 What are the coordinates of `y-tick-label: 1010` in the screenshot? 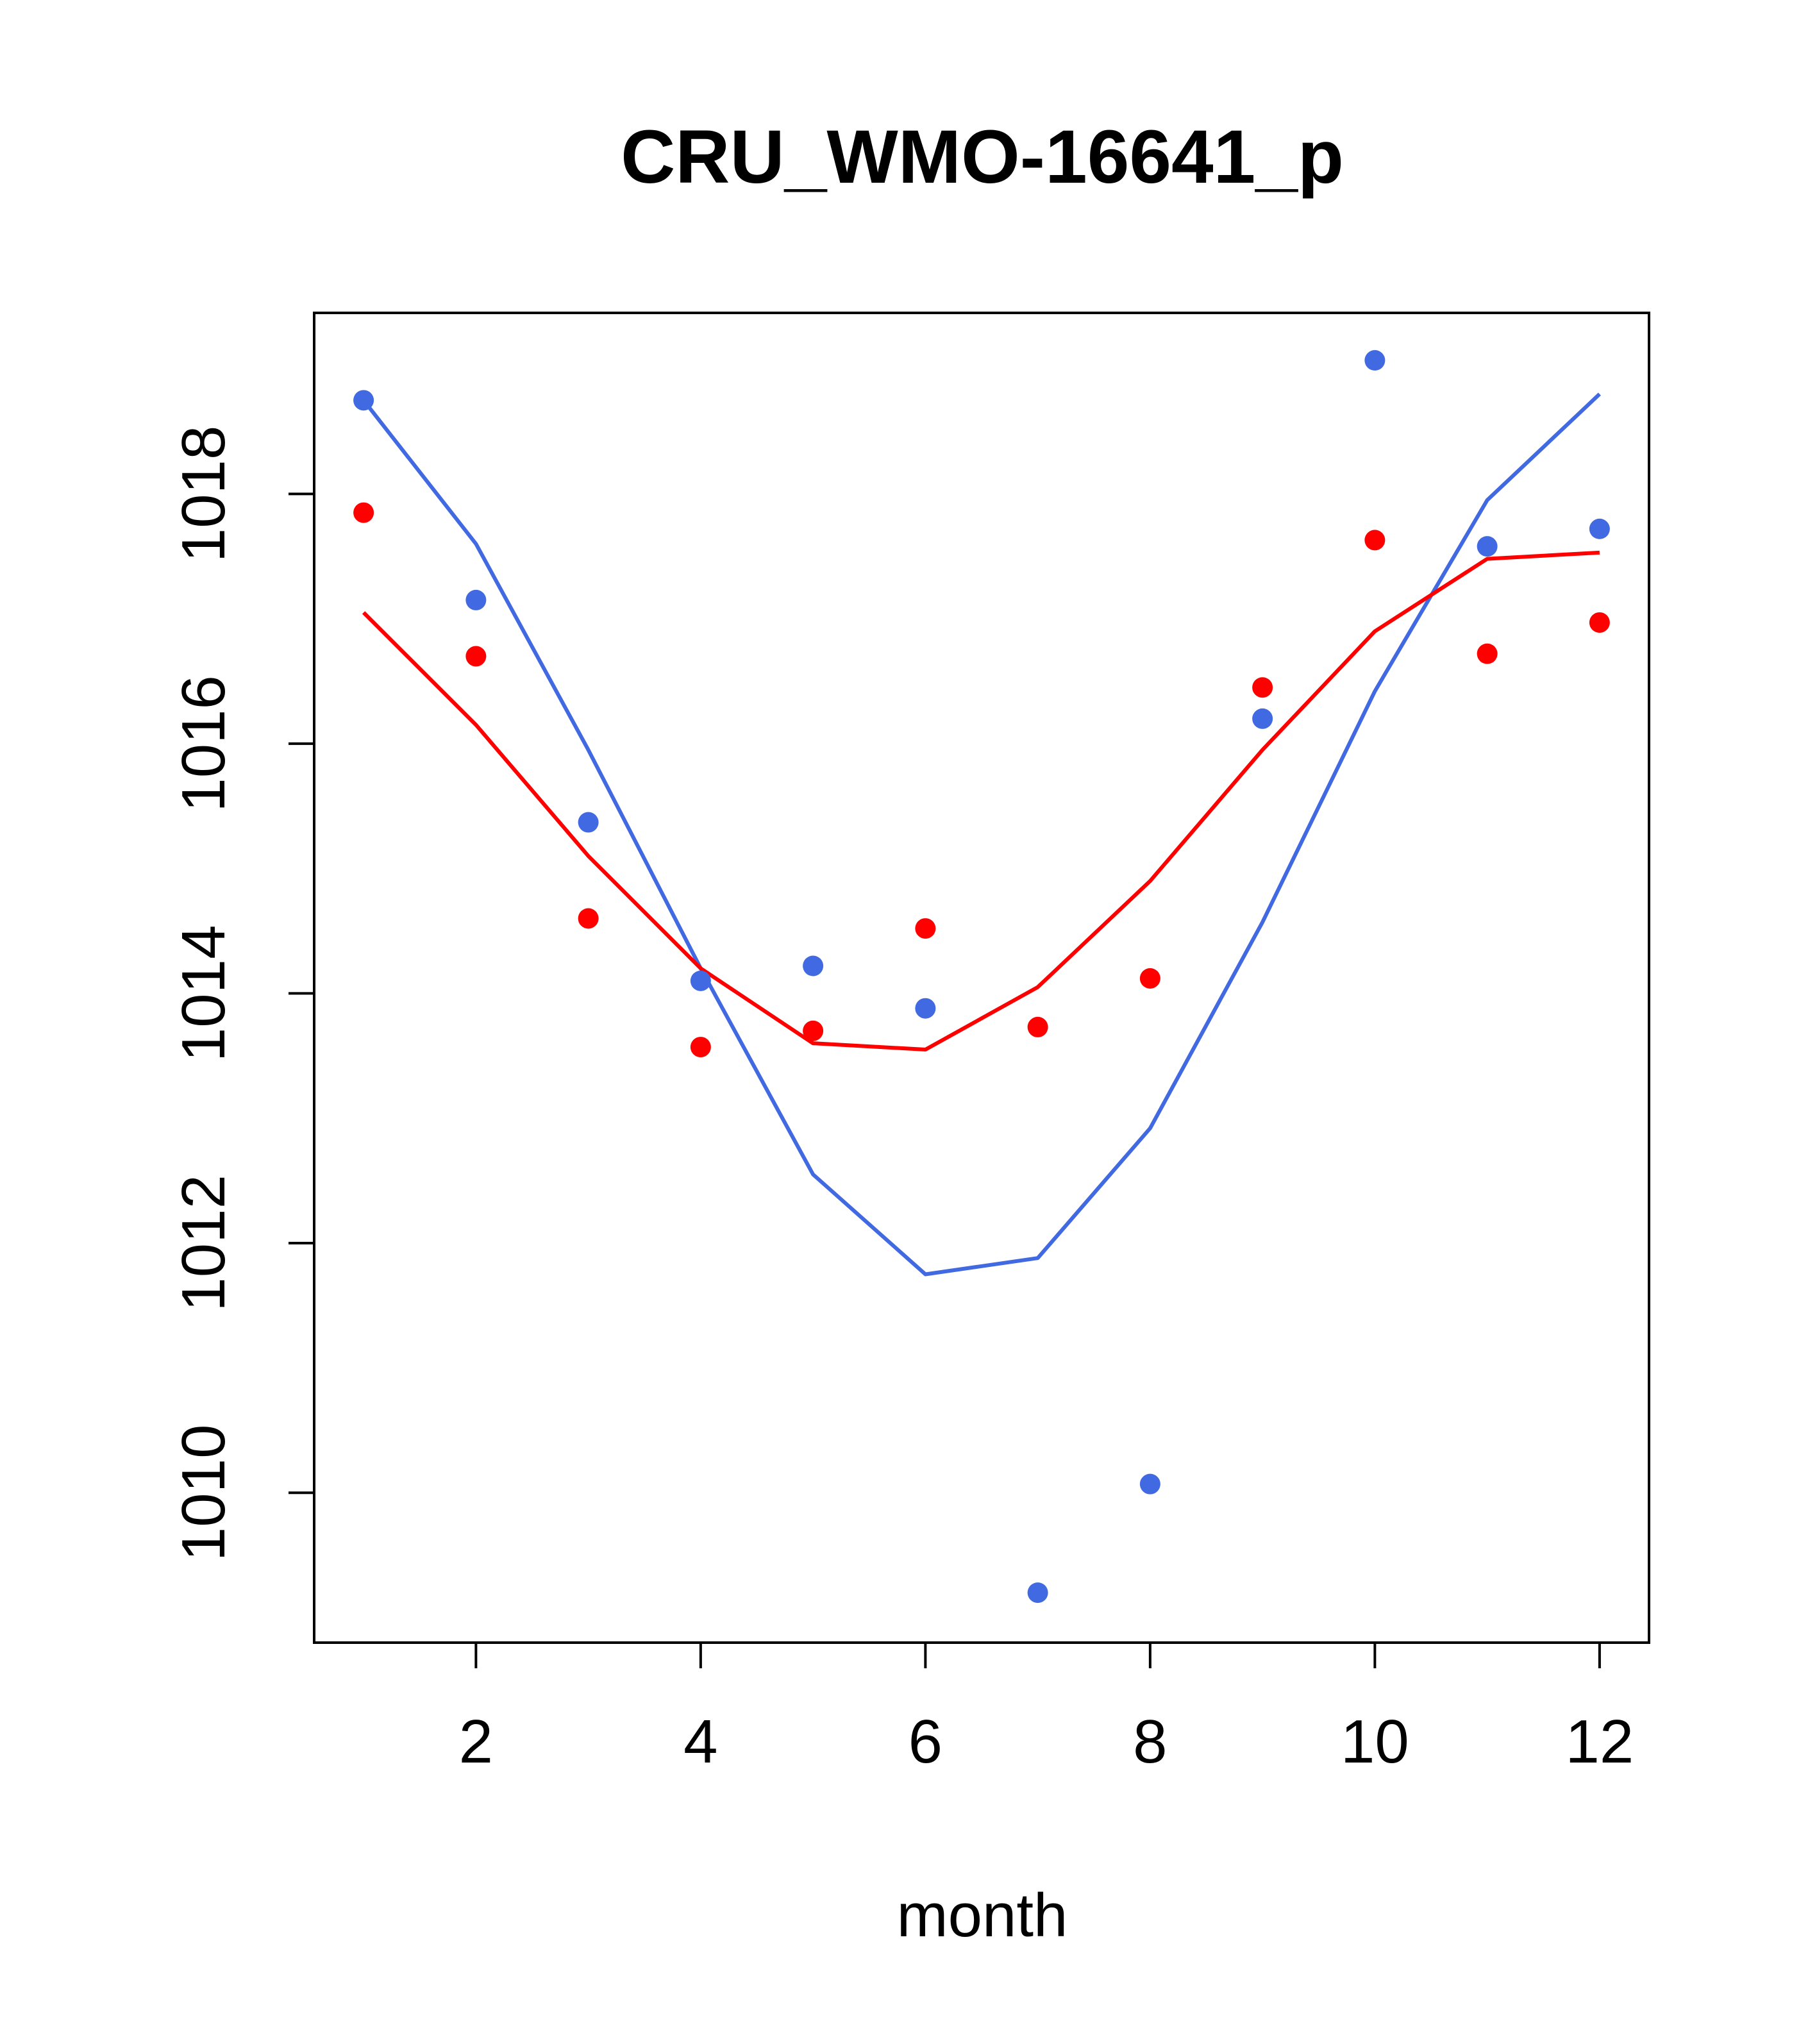 It's located at (204, 1494).